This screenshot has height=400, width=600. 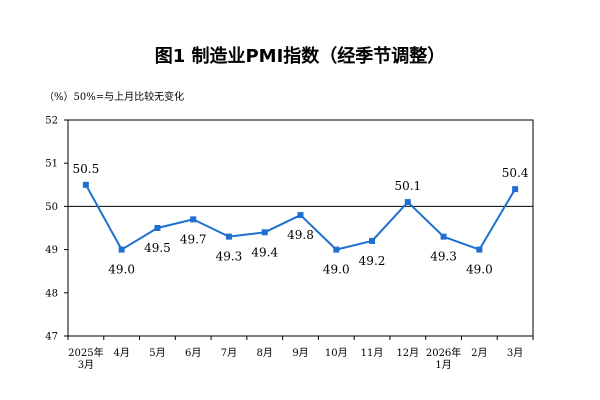 What do you see at coordinates (51, 337) in the screenshot?
I see `y-tick-label: 47` at bounding box center [51, 337].